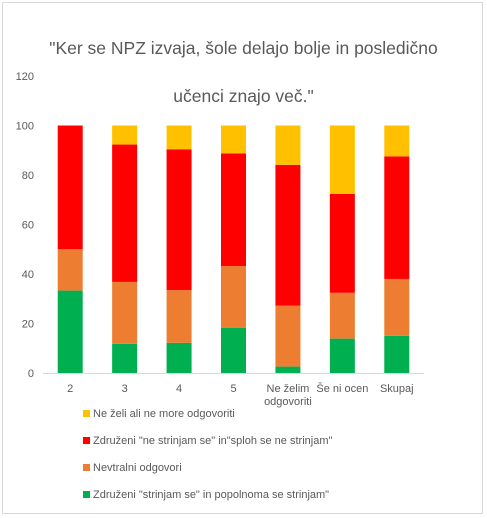 The width and height of the screenshot is (487, 518). What do you see at coordinates (288, 395) in the screenshot?
I see `x-tick-label: Ne želim odgovoriti` at bounding box center [288, 395].